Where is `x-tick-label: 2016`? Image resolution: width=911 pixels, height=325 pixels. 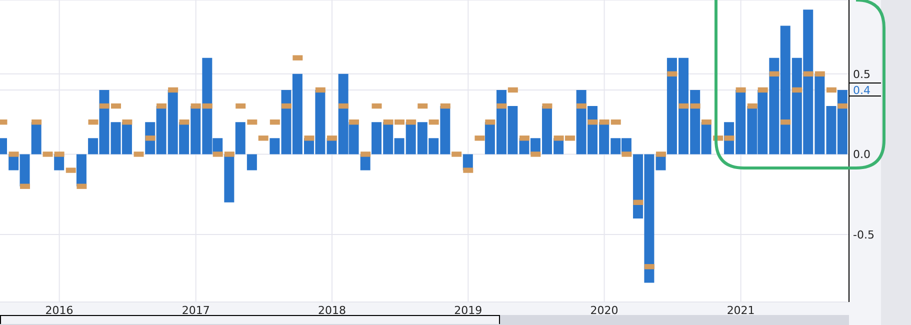
x-tick-label: 2016 is located at coordinates (59, 310).